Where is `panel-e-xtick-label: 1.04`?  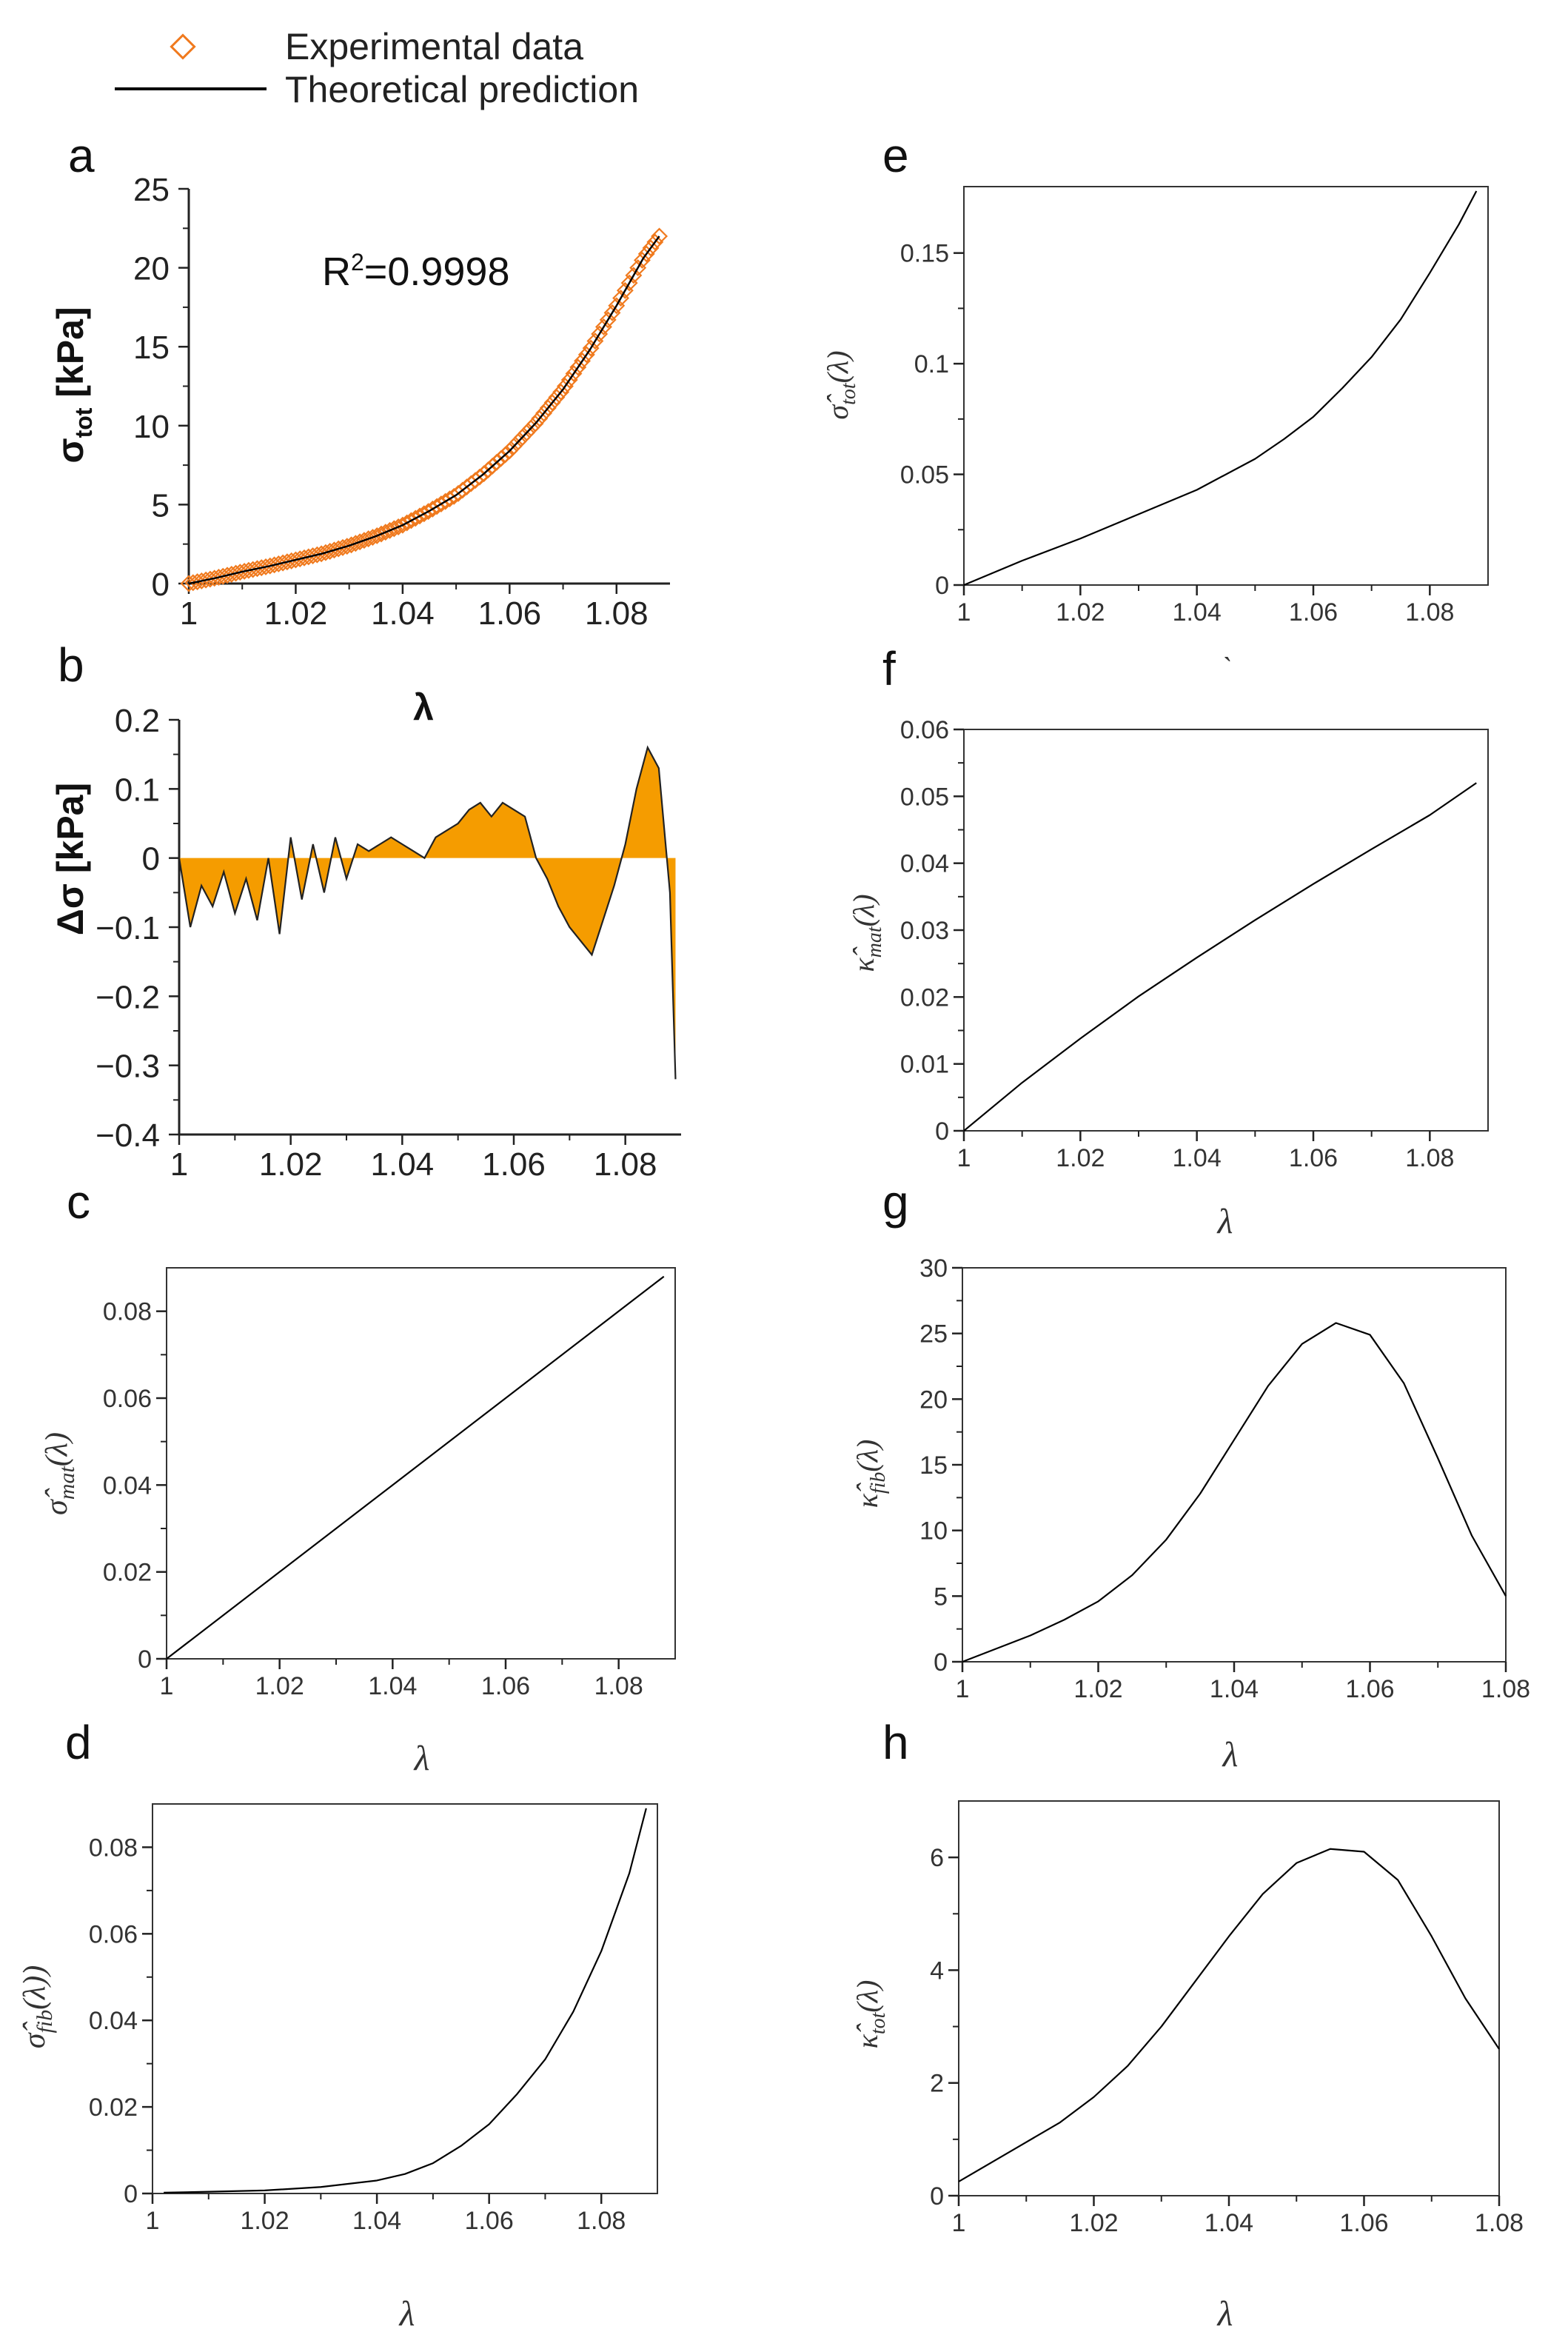
panel-e-xtick-label: 1.04 is located at coordinates (1197, 612).